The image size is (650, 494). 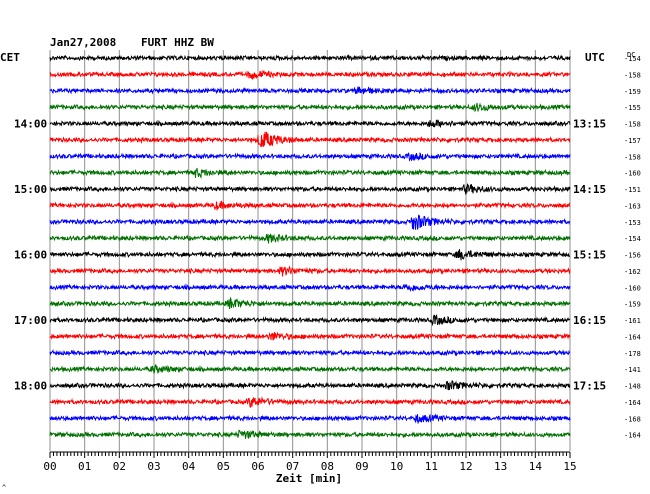 I want to click on left-hour-label: 15:00, so click(x=30, y=189).